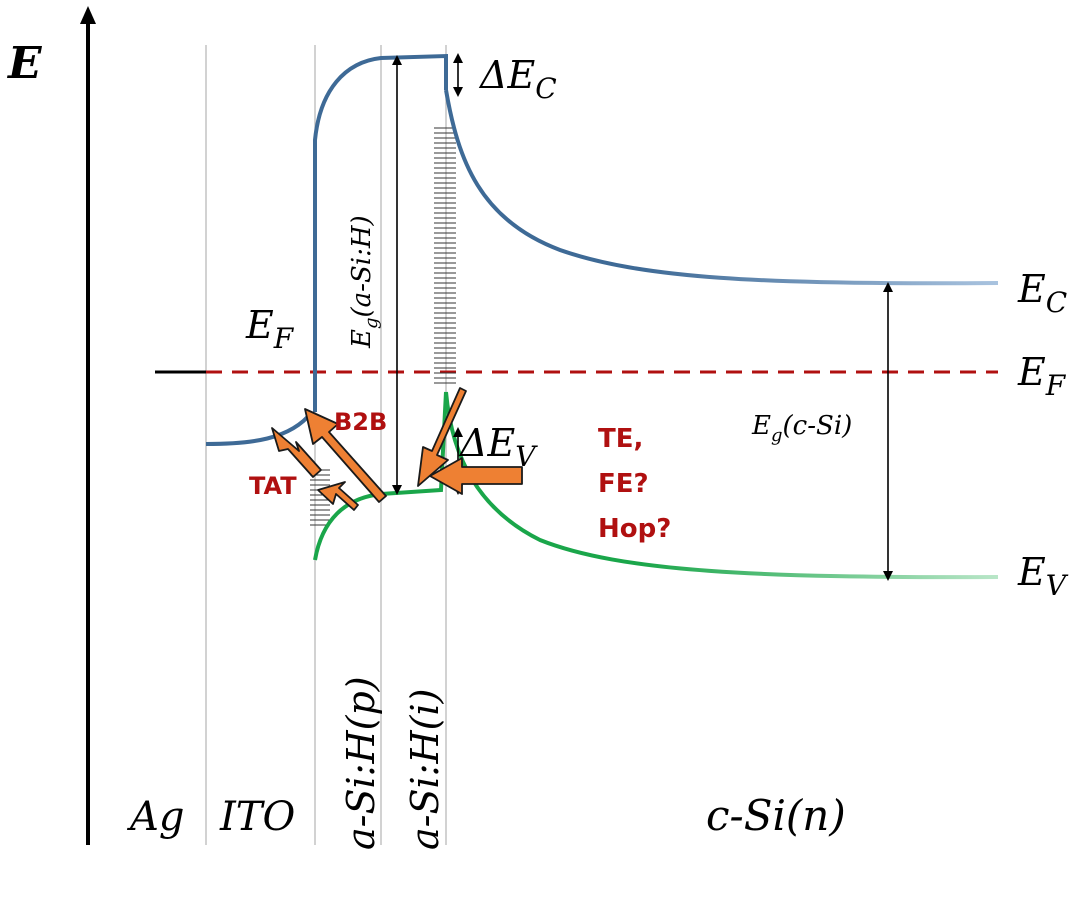 The height and width of the screenshot is (899, 1076). Describe the element at coordinates (776, 815) in the screenshot. I see `layer-label-csi-n: c-Si(n)` at that location.